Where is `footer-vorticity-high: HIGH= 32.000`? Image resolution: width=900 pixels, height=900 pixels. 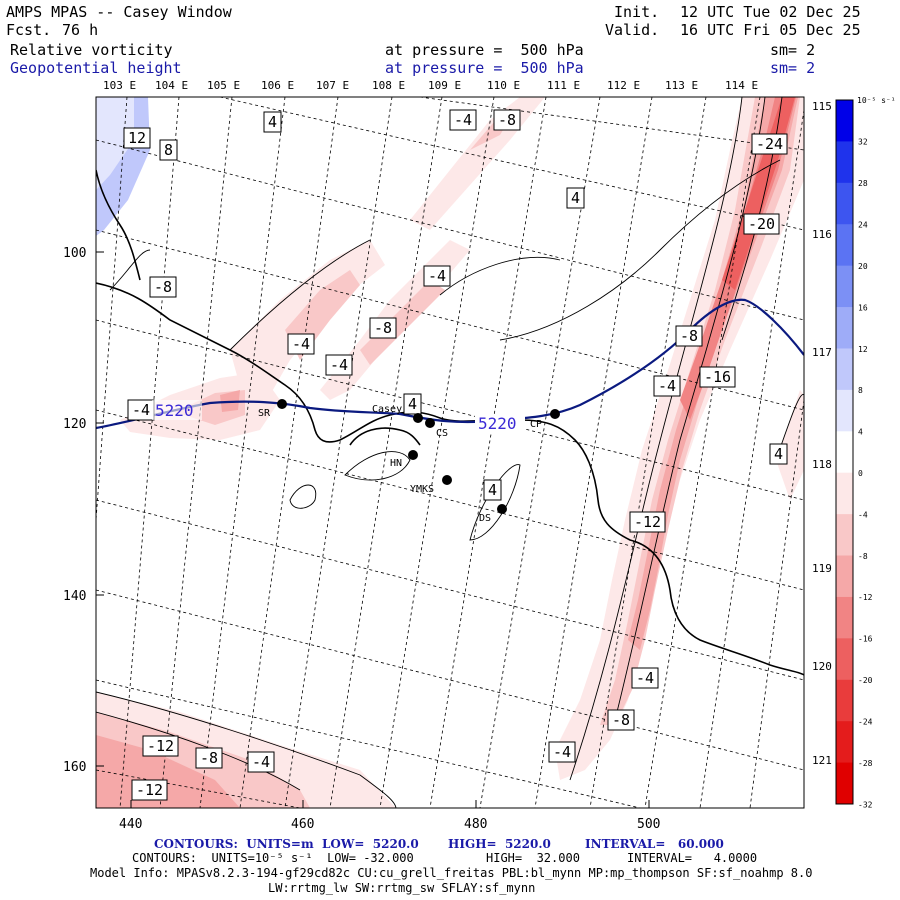 footer-vorticity-high: HIGH= 32.000 is located at coordinates (533, 858).